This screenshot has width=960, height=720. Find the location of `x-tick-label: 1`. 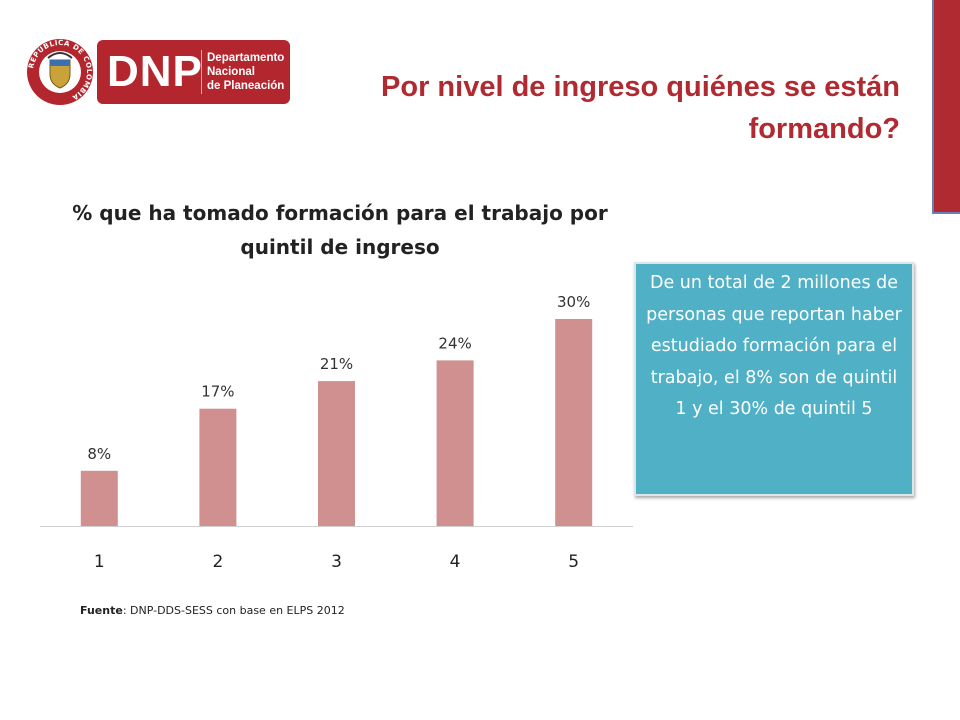

x-tick-label: 1 is located at coordinates (99, 562).